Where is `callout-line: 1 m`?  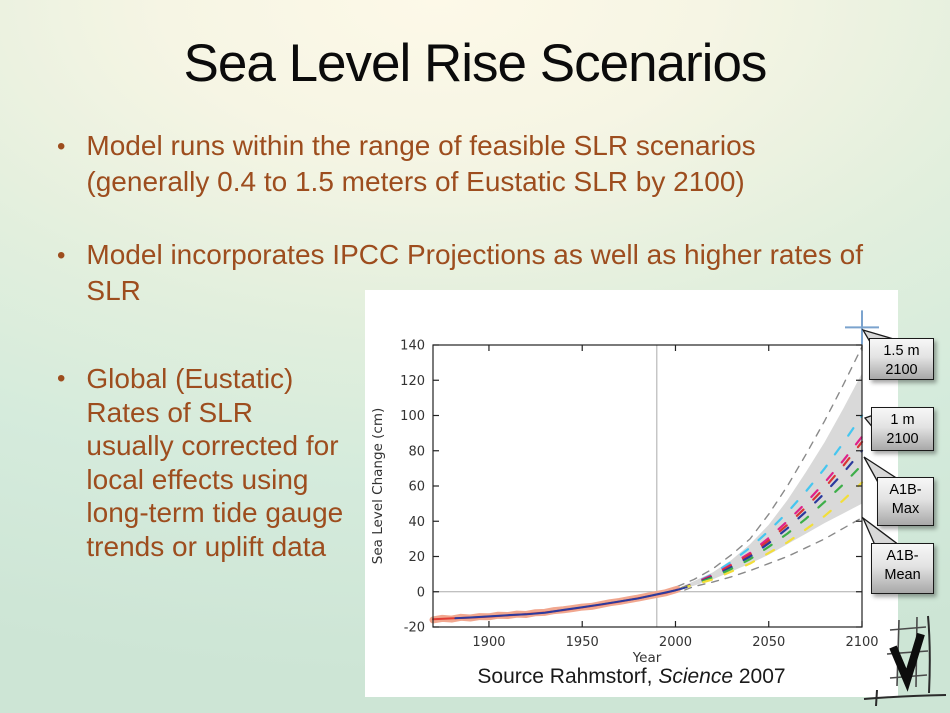 callout-line: 1 m is located at coordinates (902, 420).